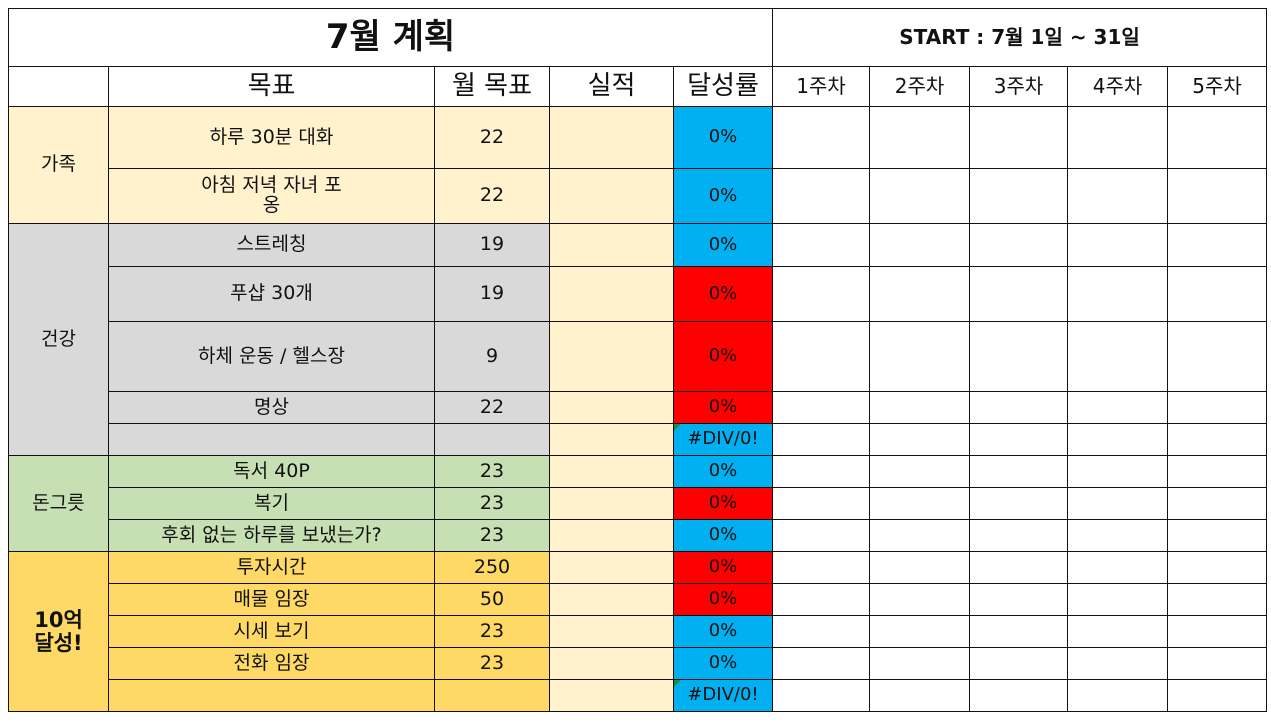 The image size is (1271, 724). Describe the element at coordinates (58, 86) in the screenshot. I see `header-blank` at that location.